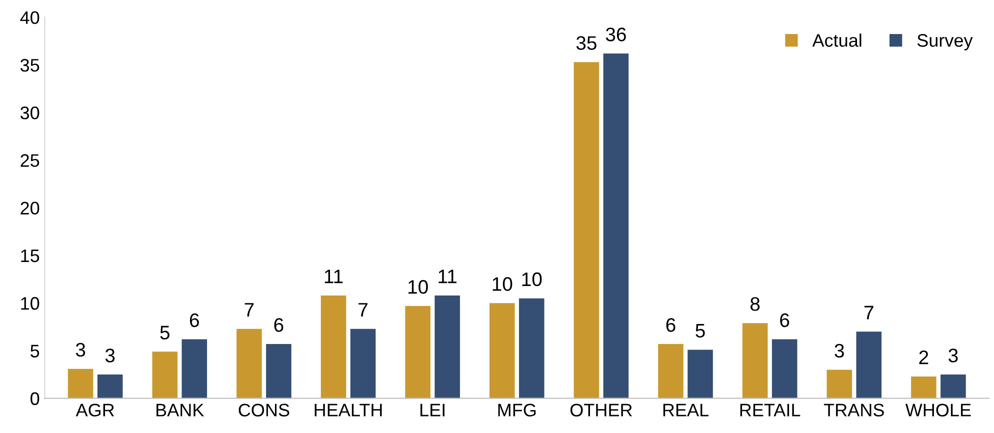  Describe the element at coordinates (616, 35) in the screenshot. I see `data-label: 36` at that location.